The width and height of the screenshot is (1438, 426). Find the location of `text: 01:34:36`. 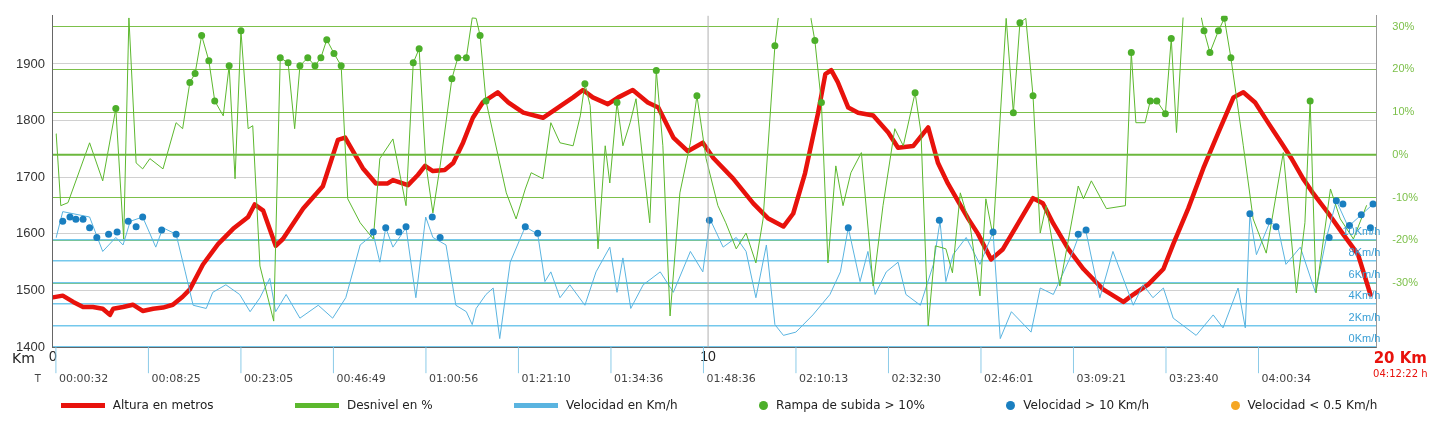

text: 01:34:36 is located at coordinates (638, 379).